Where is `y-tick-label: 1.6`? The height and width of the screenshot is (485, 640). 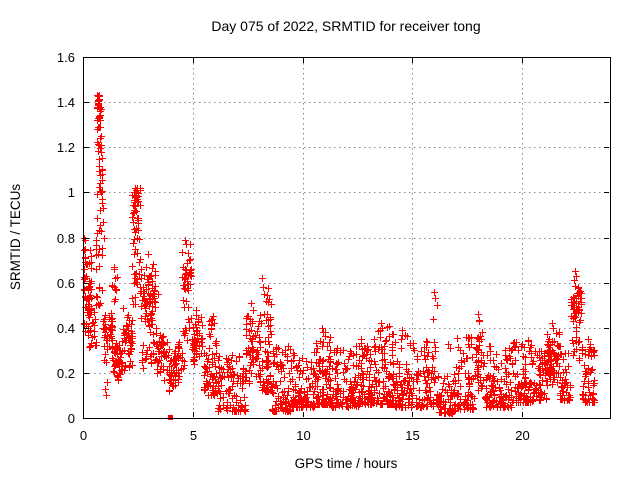 y-tick-label: 1.6 is located at coordinates (66, 57).